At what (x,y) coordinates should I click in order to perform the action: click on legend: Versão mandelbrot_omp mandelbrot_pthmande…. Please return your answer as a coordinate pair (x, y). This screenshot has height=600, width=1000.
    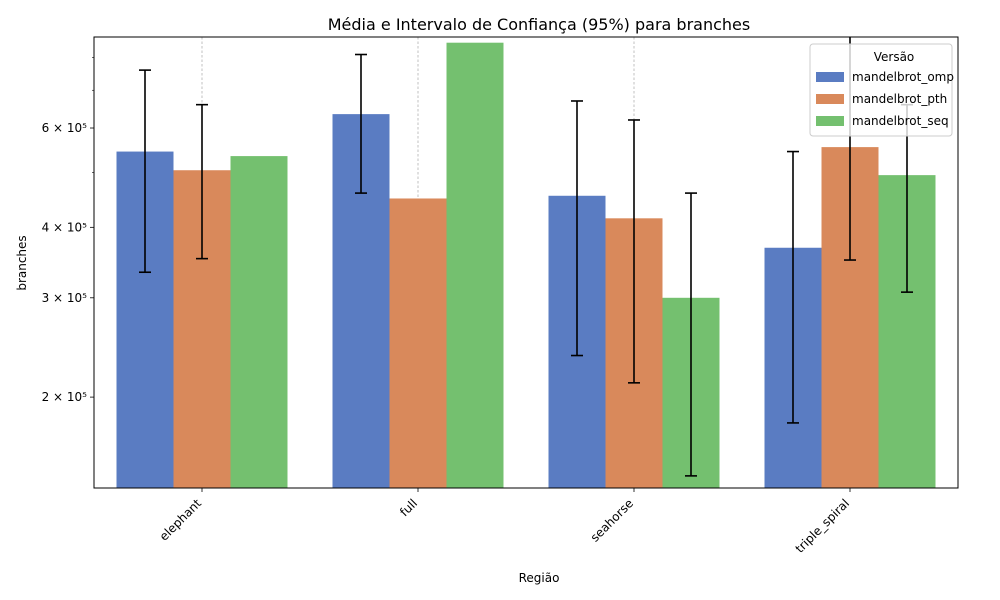
    Looking at the image, I should click on (881, 90).